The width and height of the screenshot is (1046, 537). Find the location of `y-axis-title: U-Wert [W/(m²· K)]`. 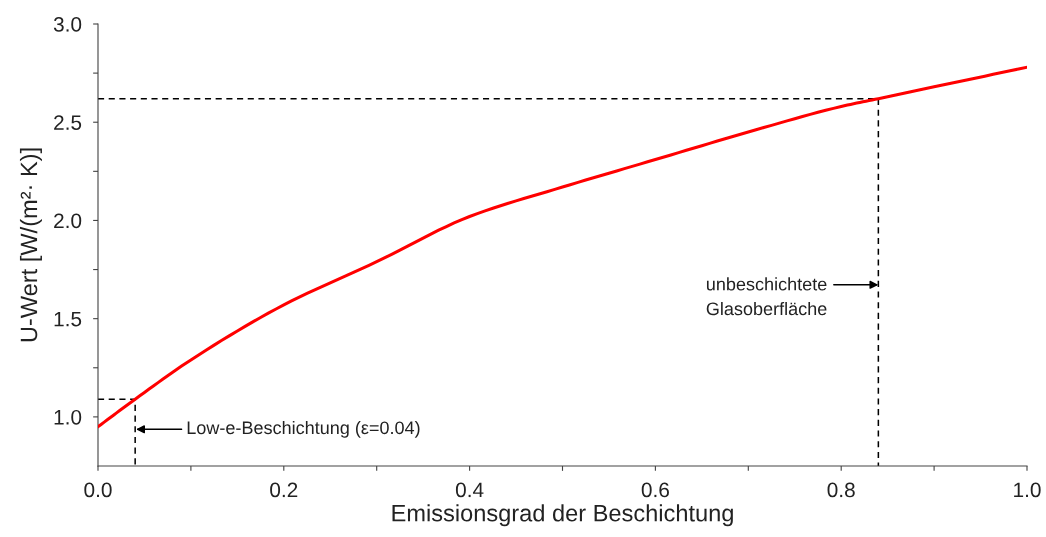

y-axis-title: U-Wert [W/(m²· K)] is located at coordinates (30, 245).